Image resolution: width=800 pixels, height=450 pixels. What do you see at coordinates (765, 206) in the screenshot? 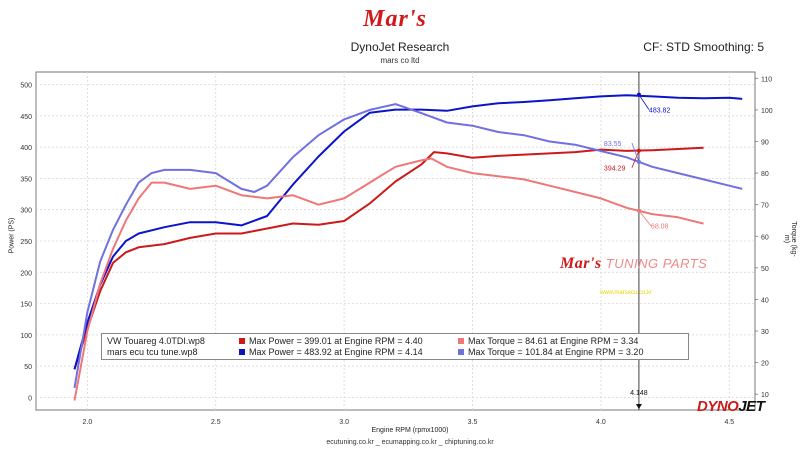
I see `y-tick-label-right: 70` at bounding box center [765, 206].